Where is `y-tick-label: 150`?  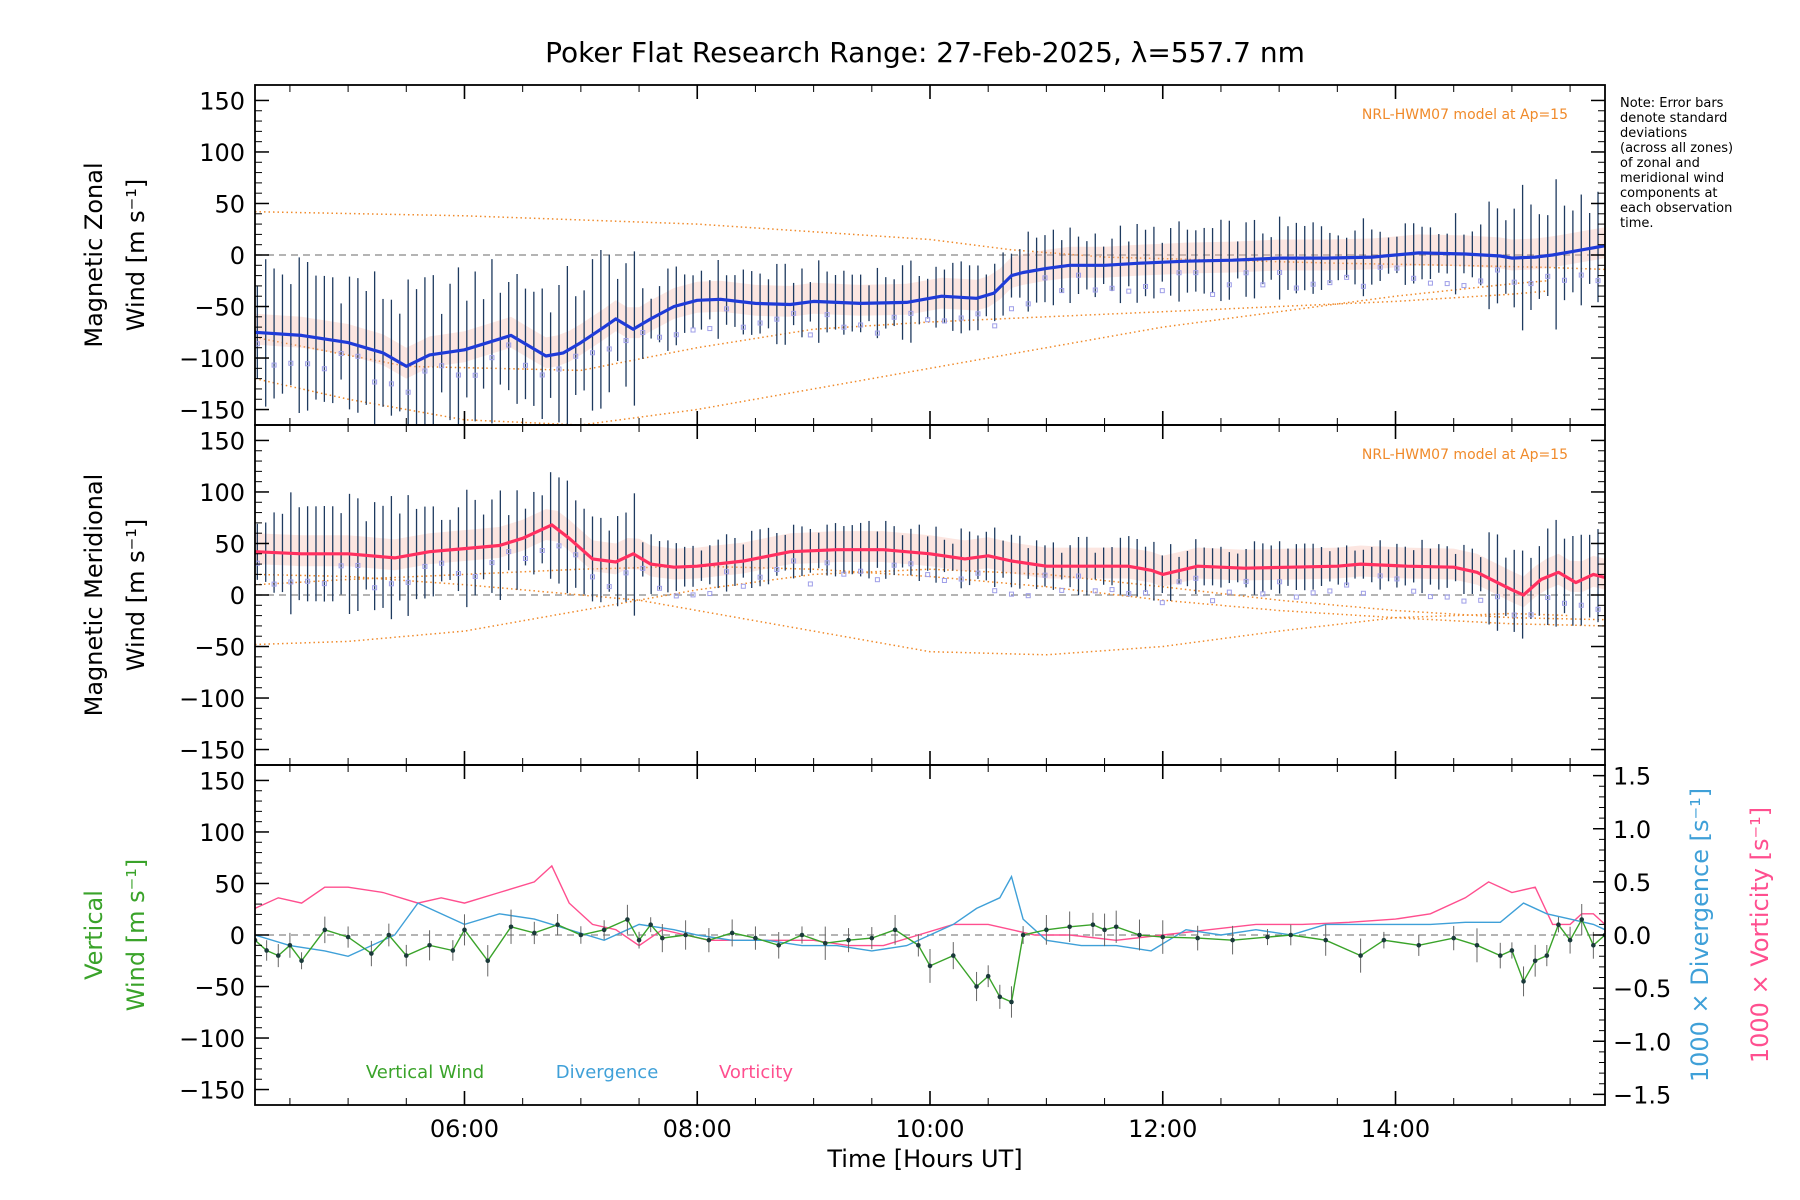
y-tick-label: 150 is located at coordinates (222, 441).